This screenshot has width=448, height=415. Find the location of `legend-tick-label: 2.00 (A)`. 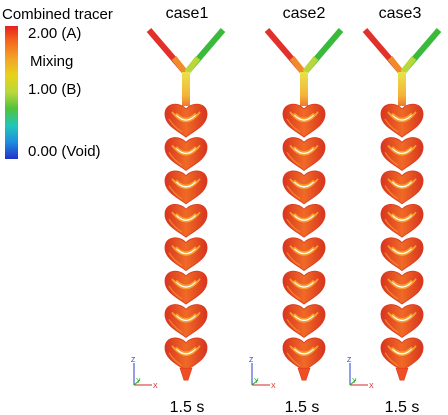

legend-tick-label: 2.00 (A) is located at coordinates (54, 33).